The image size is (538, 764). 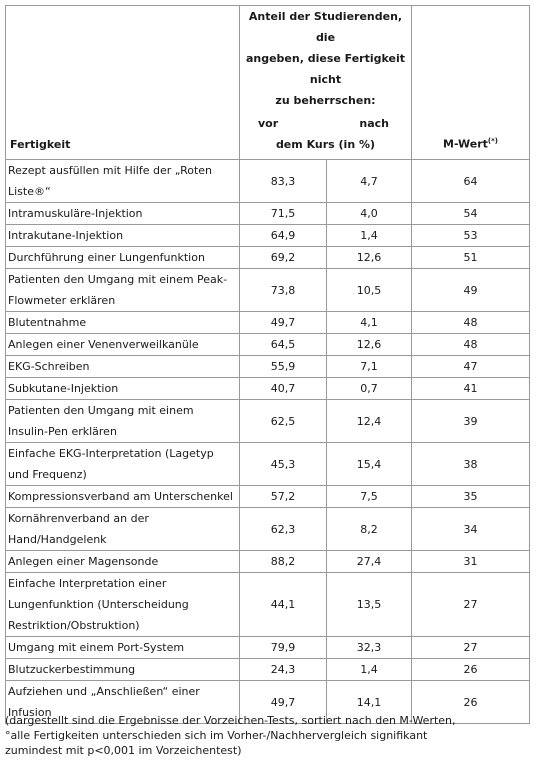 What do you see at coordinates (40, 144) in the screenshot?
I see `skill-column-label: Fertigkeit` at bounding box center [40, 144].